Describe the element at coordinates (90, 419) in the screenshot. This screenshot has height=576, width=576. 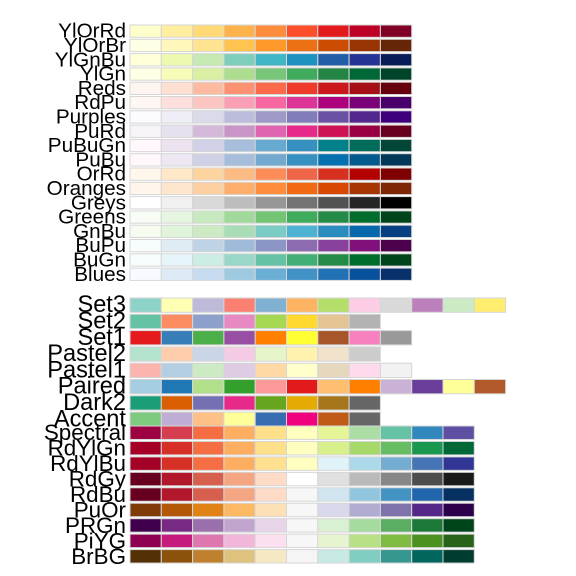
I see `palette-name-label: Accent` at that location.